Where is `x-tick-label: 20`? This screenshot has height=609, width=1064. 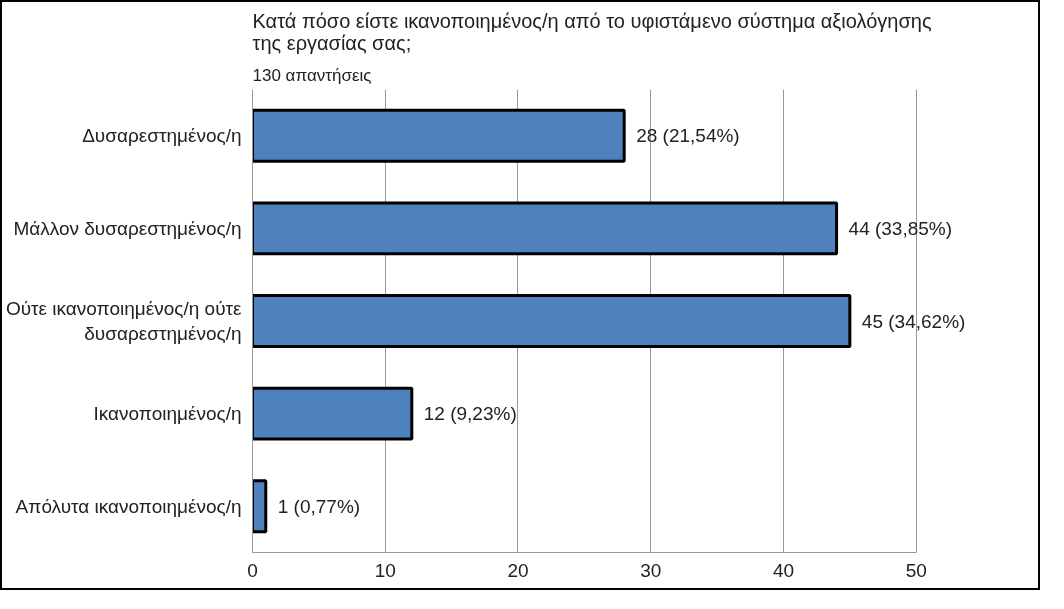 x-tick-label: 20 is located at coordinates (518, 570).